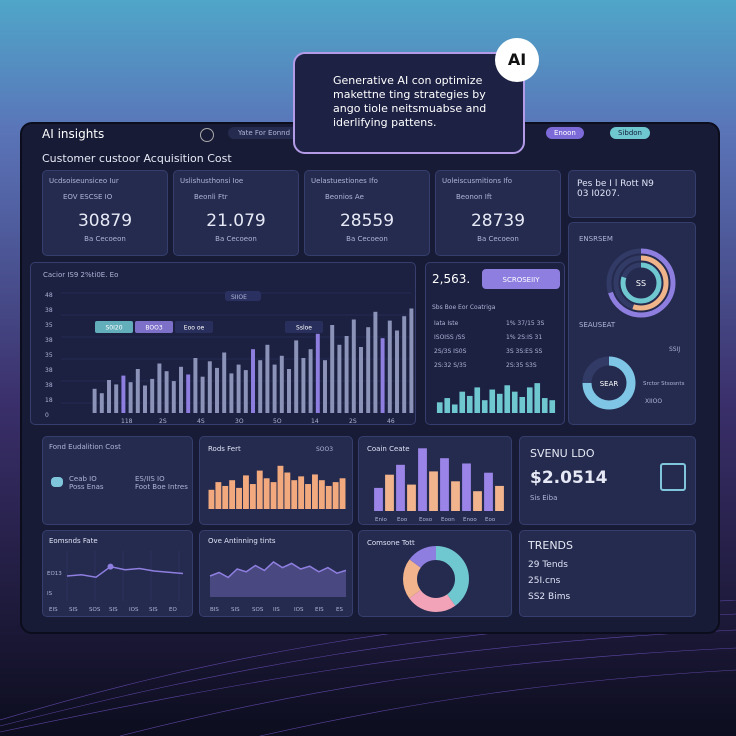  What do you see at coordinates (607, 573) in the screenshot?
I see `trends-card: TRENDS 29 Tends 25I.cns SS2 Bims` at bounding box center [607, 573].